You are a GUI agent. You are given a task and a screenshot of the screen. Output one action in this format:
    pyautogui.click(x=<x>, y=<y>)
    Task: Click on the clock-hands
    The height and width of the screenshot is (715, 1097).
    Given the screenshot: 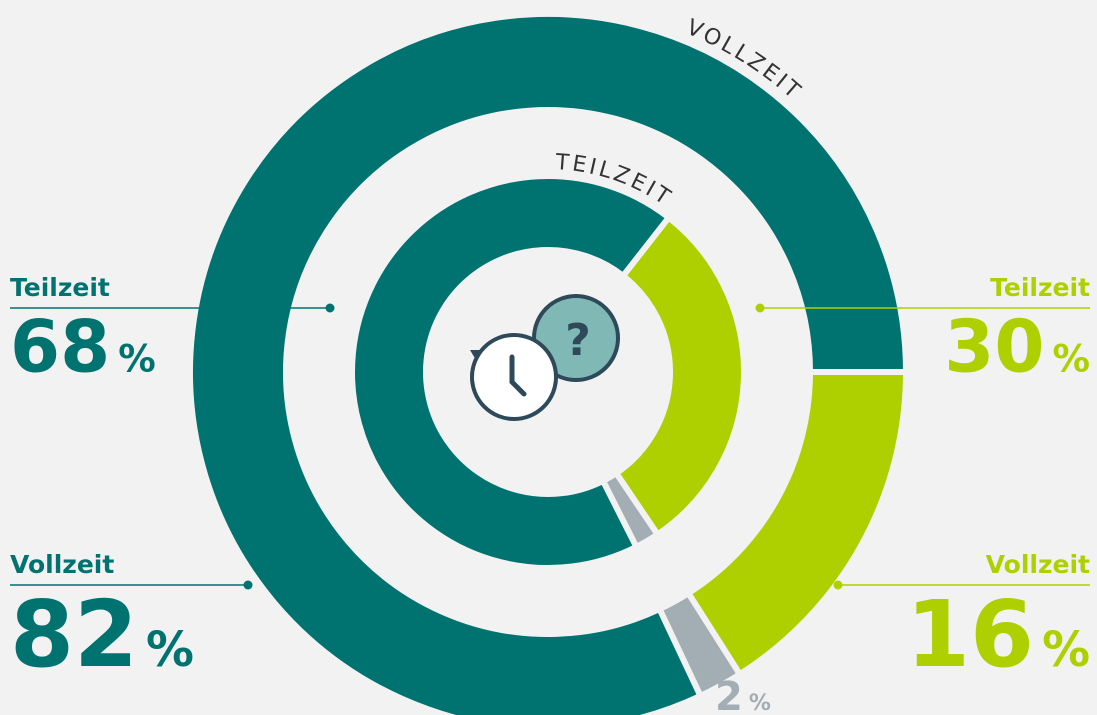 What is the action you would take?
    pyautogui.click(x=518, y=375)
    